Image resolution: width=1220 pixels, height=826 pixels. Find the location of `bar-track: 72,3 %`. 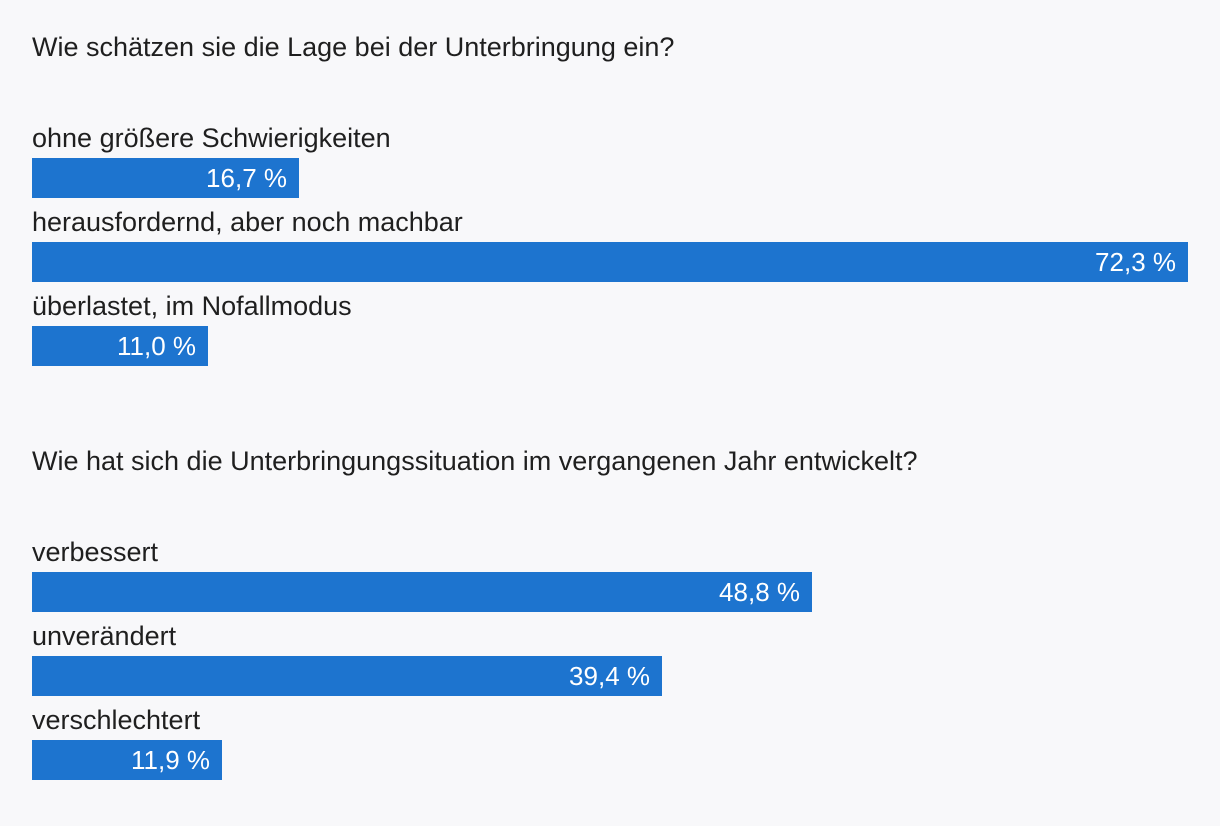

bar-track: 72,3 % is located at coordinates (610, 262).